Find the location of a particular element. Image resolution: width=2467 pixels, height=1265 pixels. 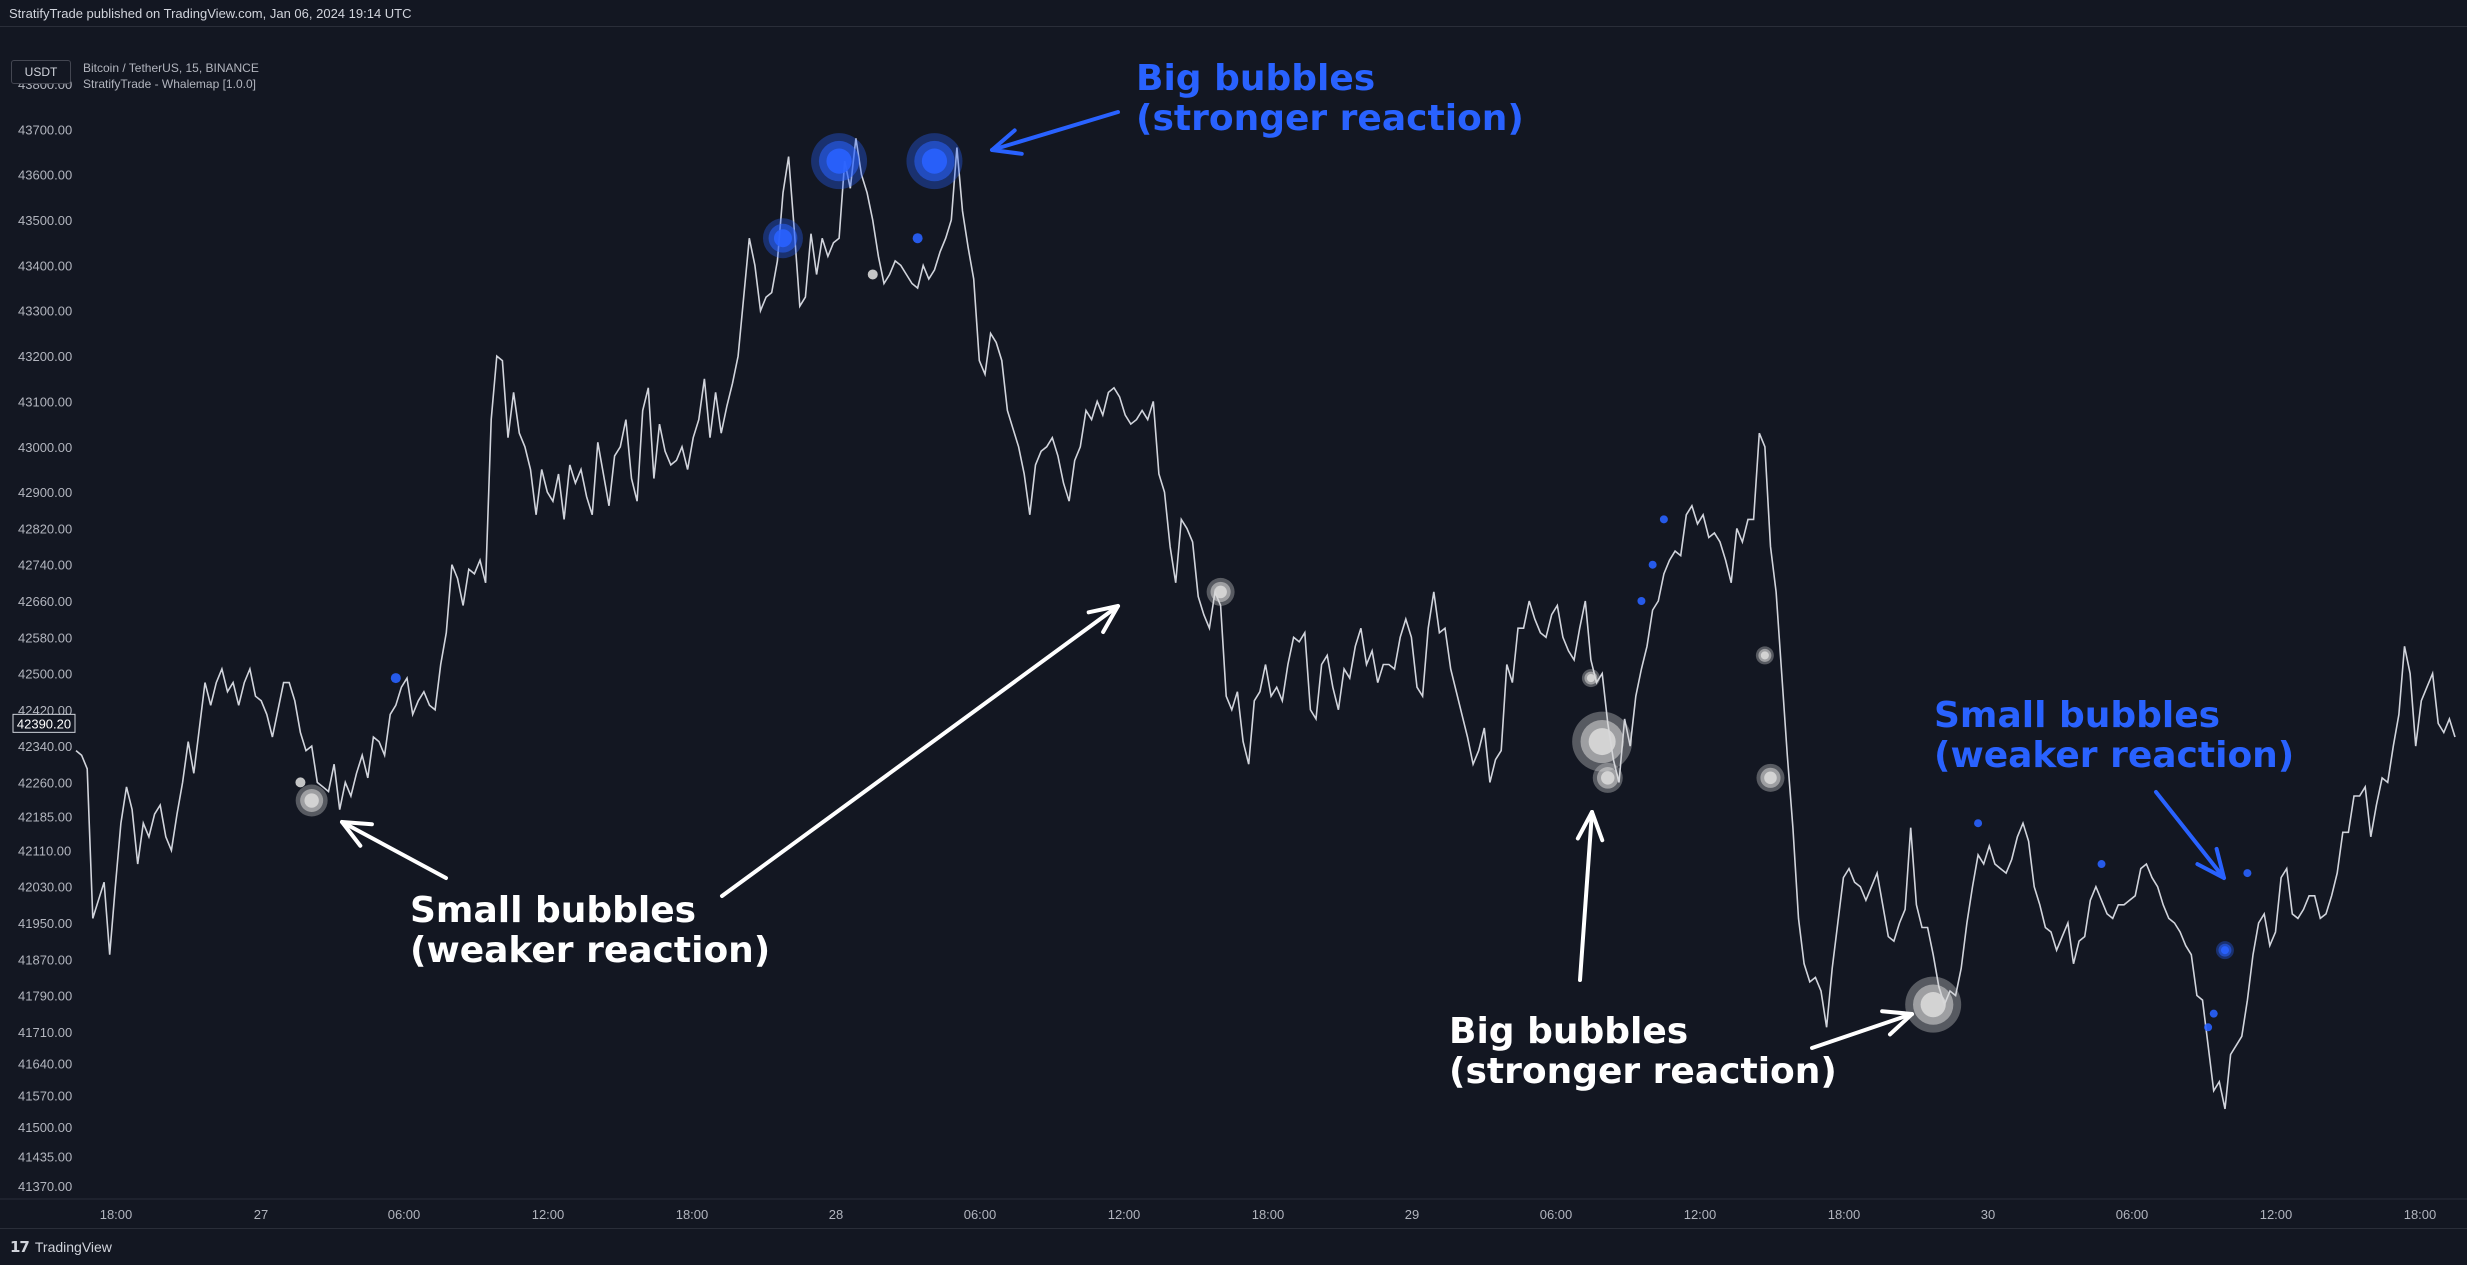

price-tick-label: 43000.00 is located at coordinates (45, 447).